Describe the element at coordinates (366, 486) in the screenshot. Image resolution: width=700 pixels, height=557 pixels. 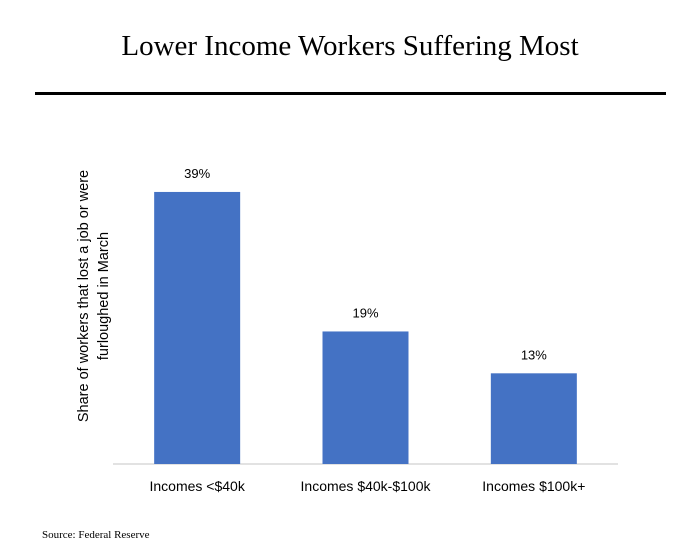
I see `x-tick-label-1: Incomes $40k-$100k` at that location.